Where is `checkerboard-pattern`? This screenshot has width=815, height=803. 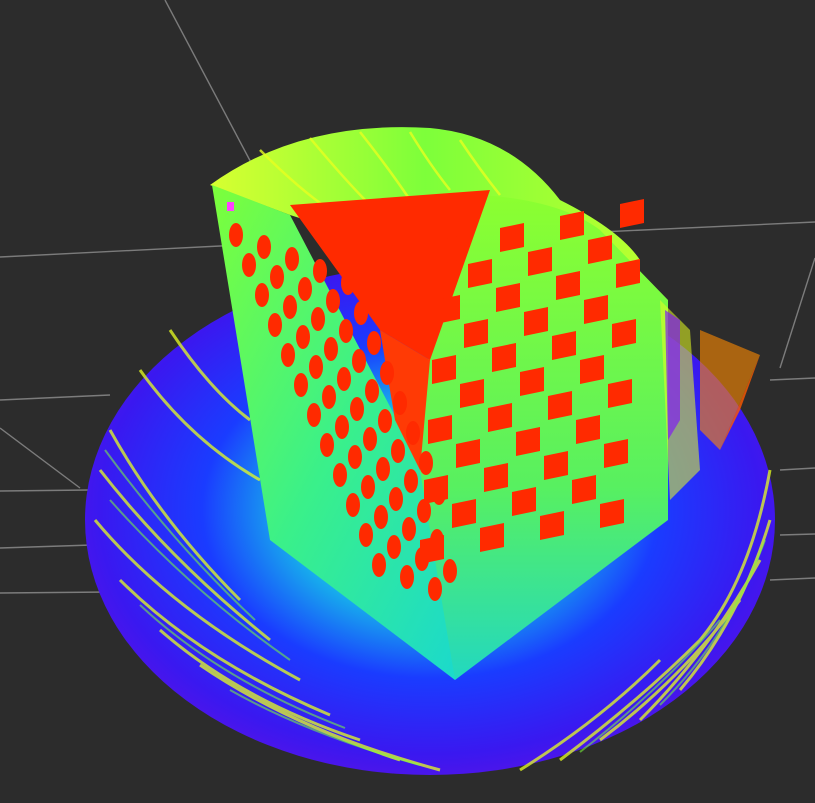 checkerboard-pattern is located at coordinates (532, 381).